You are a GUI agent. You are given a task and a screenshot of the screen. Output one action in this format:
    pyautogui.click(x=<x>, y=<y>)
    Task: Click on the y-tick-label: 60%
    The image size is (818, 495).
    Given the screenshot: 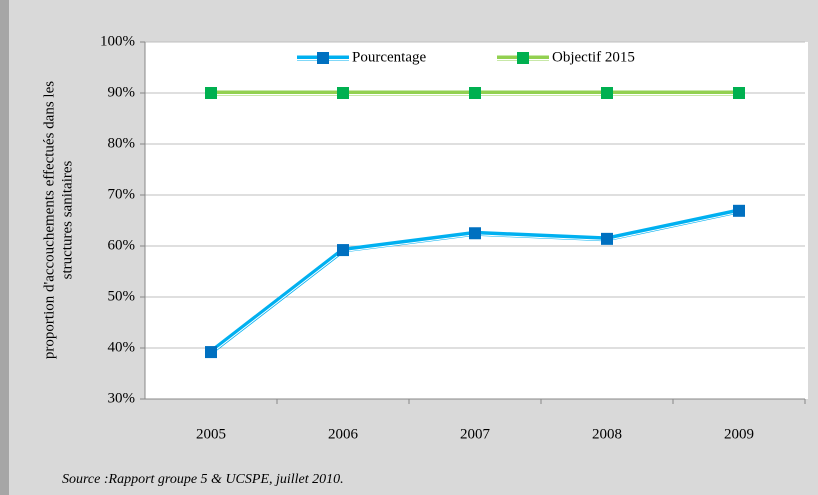 What is the action you would take?
    pyautogui.click(x=122, y=245)
    